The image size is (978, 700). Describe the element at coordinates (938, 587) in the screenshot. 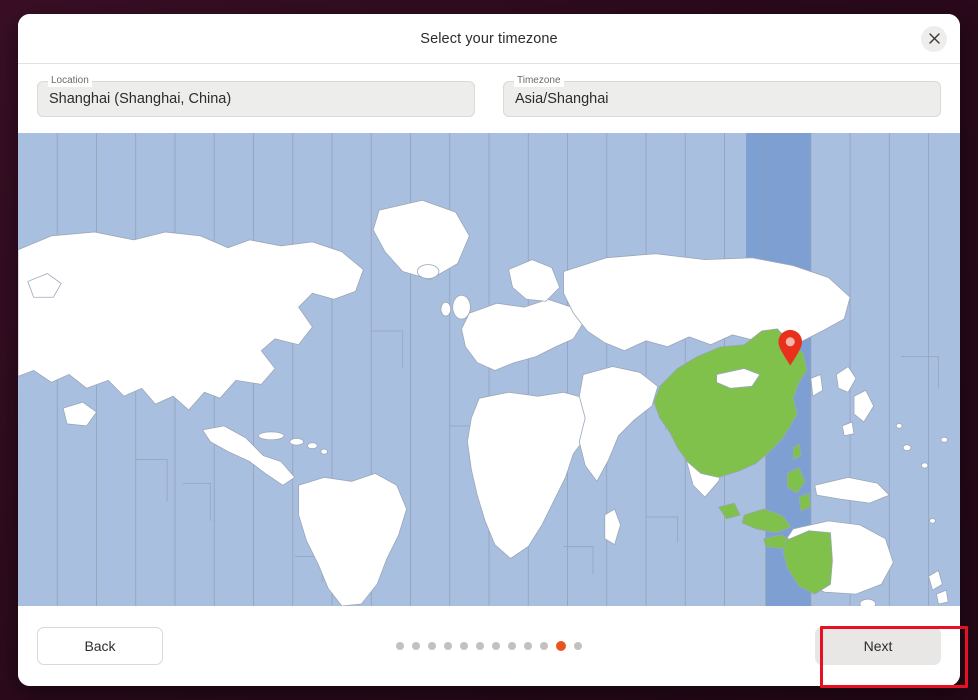

I see `new-zealand` at that location.